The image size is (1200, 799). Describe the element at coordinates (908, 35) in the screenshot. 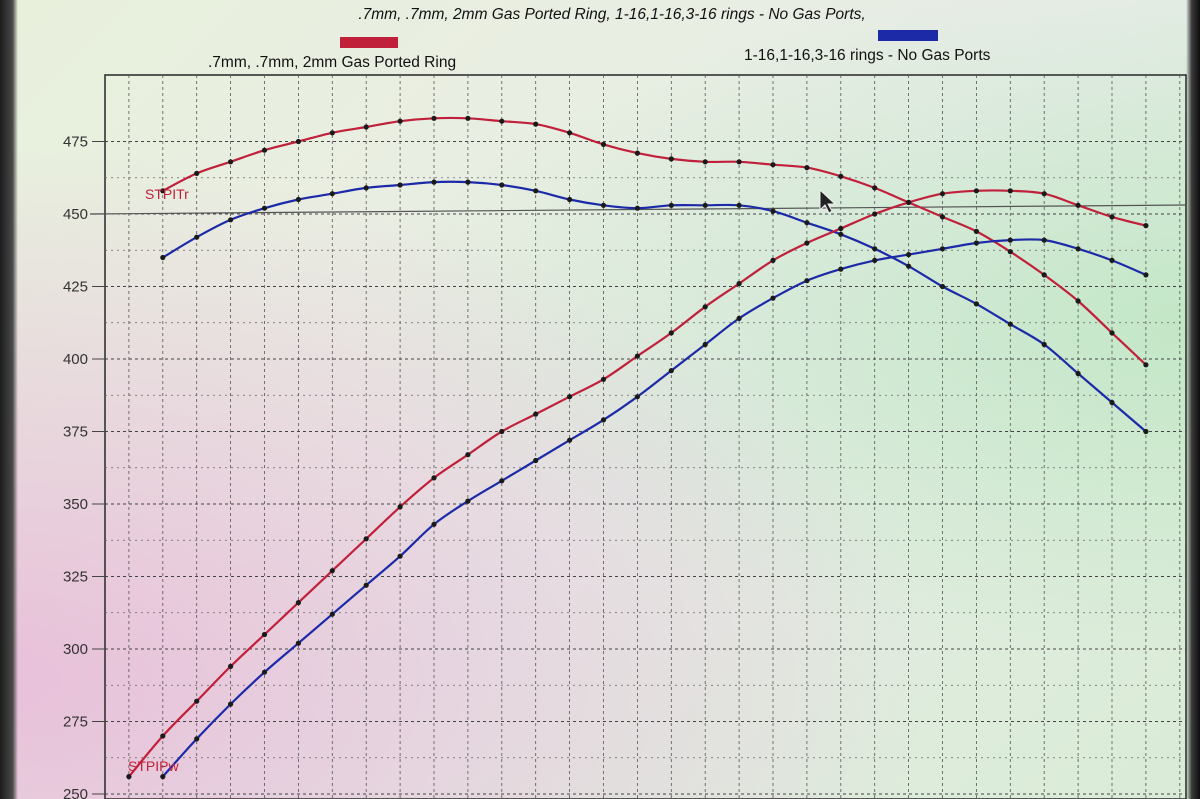

I see `legend-swatch-blue` at that location.